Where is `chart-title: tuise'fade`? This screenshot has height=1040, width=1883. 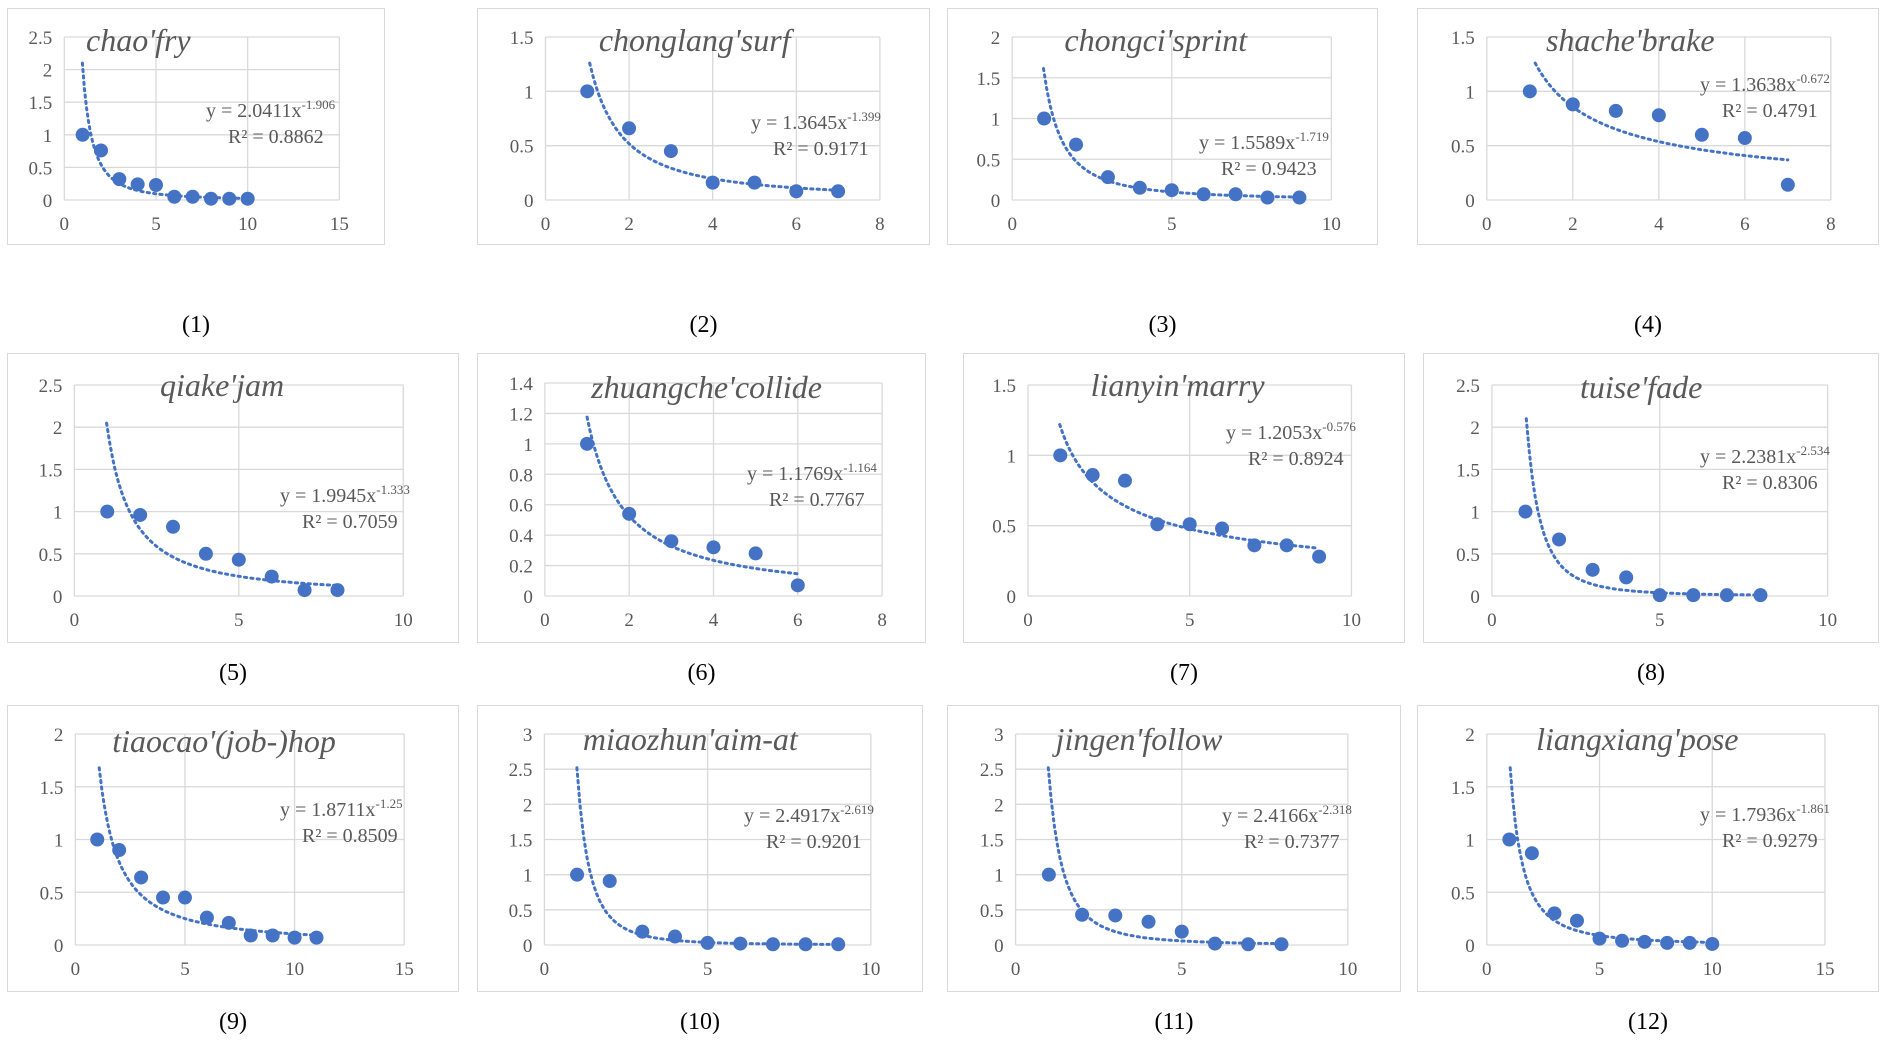 chart-title: tuise'fade is located at coordinates (1641, 387).